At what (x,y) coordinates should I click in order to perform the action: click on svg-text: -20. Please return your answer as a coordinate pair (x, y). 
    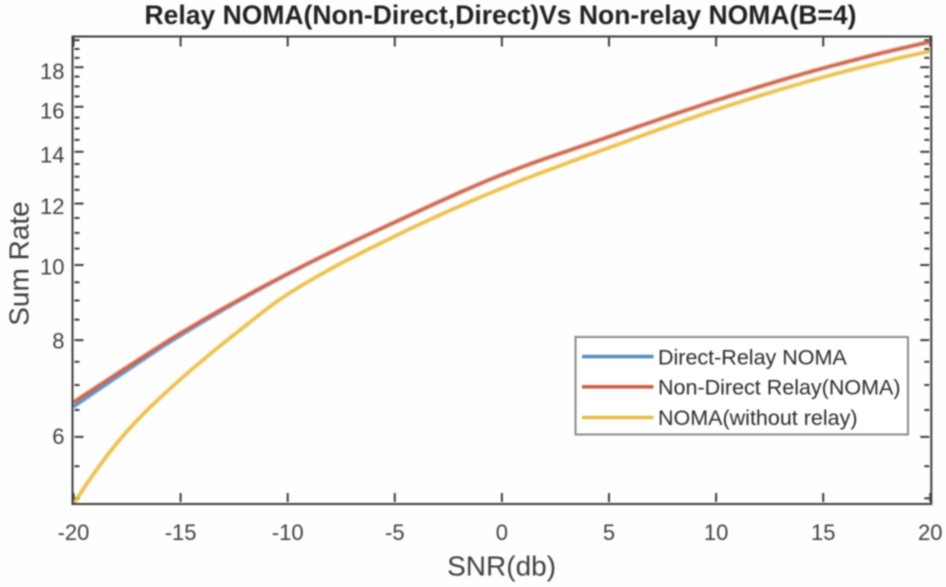
    Looking at the image, I should click on (74, 532).